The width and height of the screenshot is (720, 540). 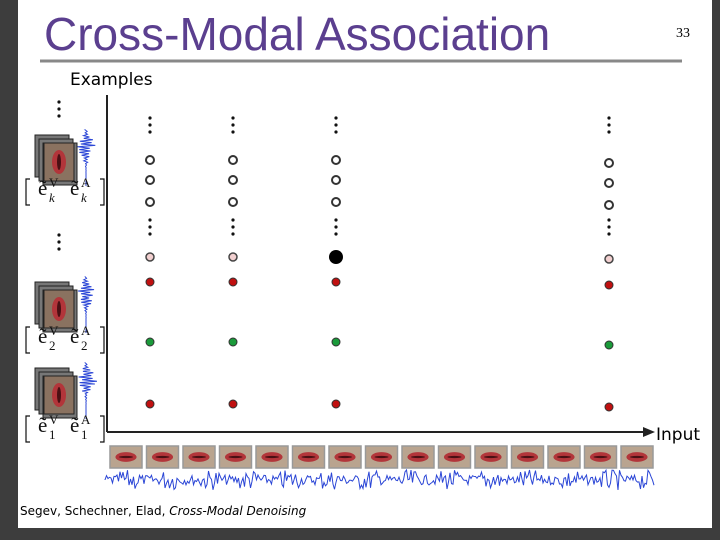 What do you see at coordinates (52, 345) in the screenshot?
I see `subscript: 2` at bounding box center [52, 345].